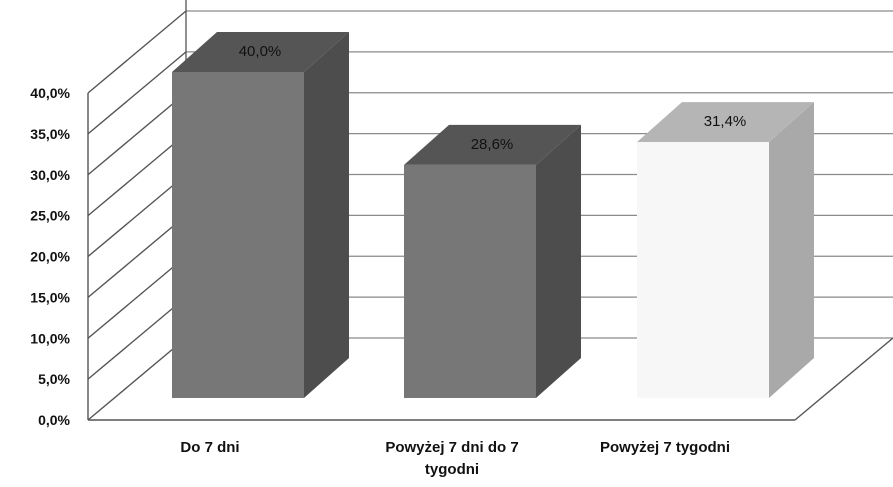 This screenshot has width=893, height=487. What do you see at coordinates (665, 447) in the screenshot?
I see `x-category-label: Powyżej 7 tygodni` at bounding box center [665, 447].